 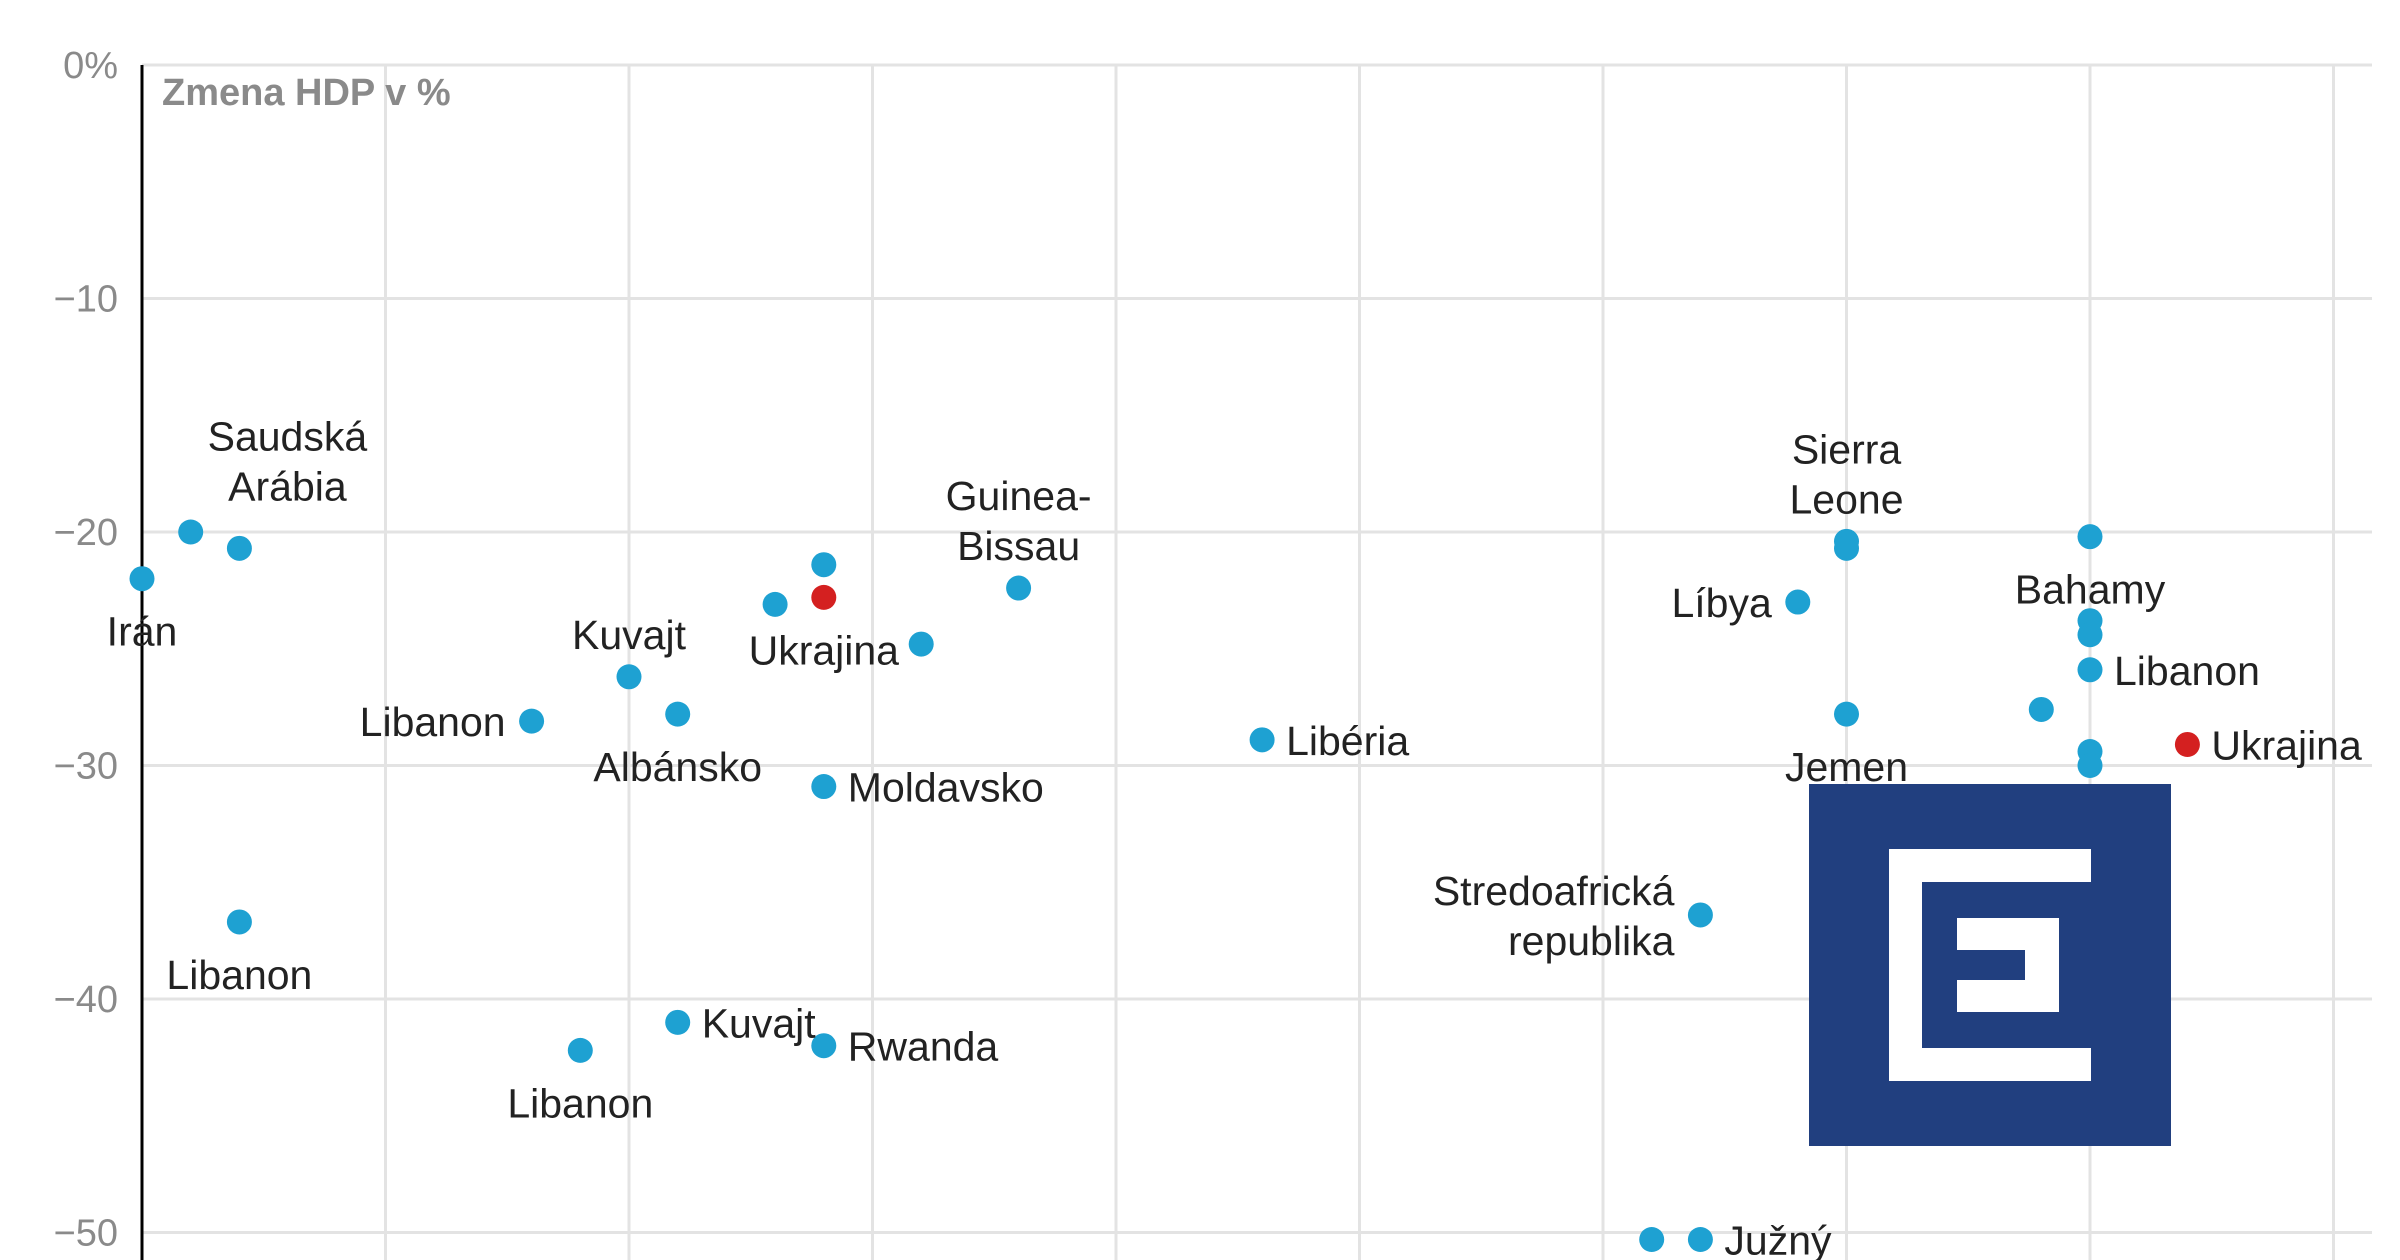 I want to click on point-label: Bahamy, so click(x=2090, y=590).